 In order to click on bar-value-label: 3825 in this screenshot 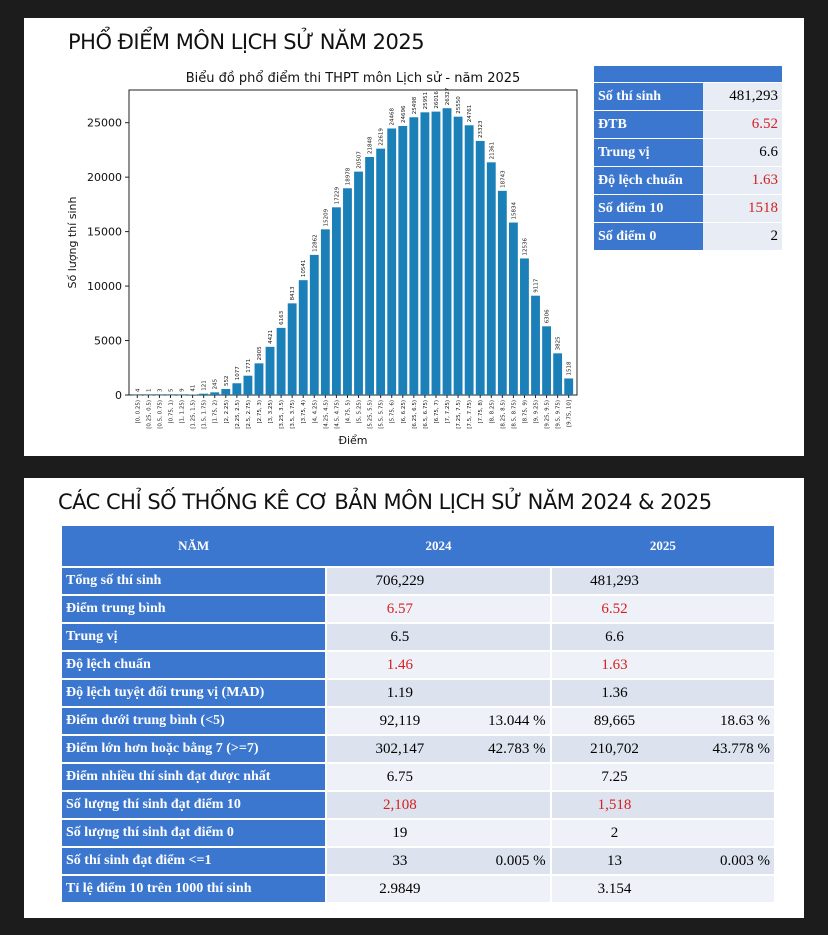, I will do `click(559, 343)`.